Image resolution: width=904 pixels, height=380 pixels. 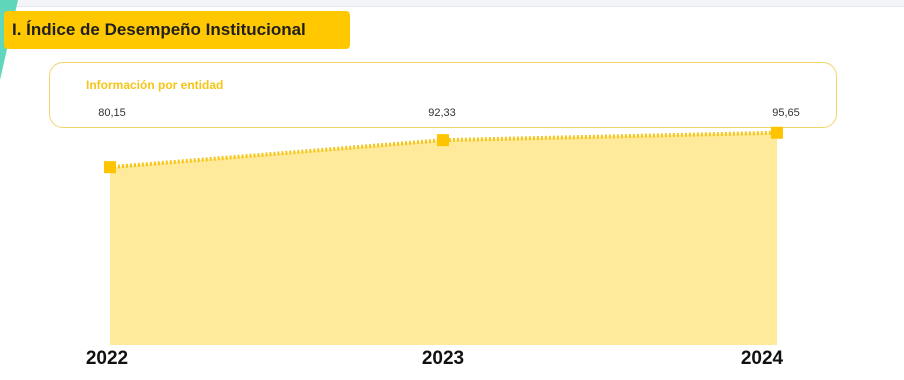 I want to click on data-point-2024, so click(x=777, y=132).